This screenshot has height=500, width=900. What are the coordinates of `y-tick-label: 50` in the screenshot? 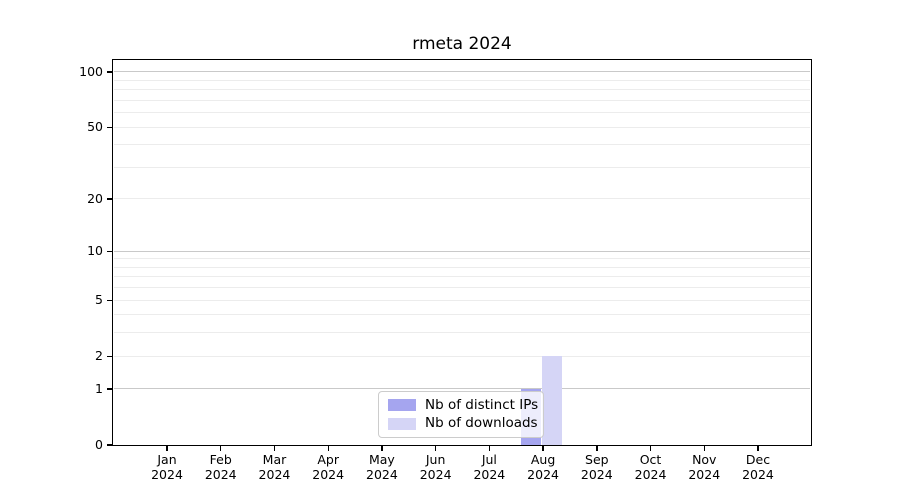 It's located at (95, 127).